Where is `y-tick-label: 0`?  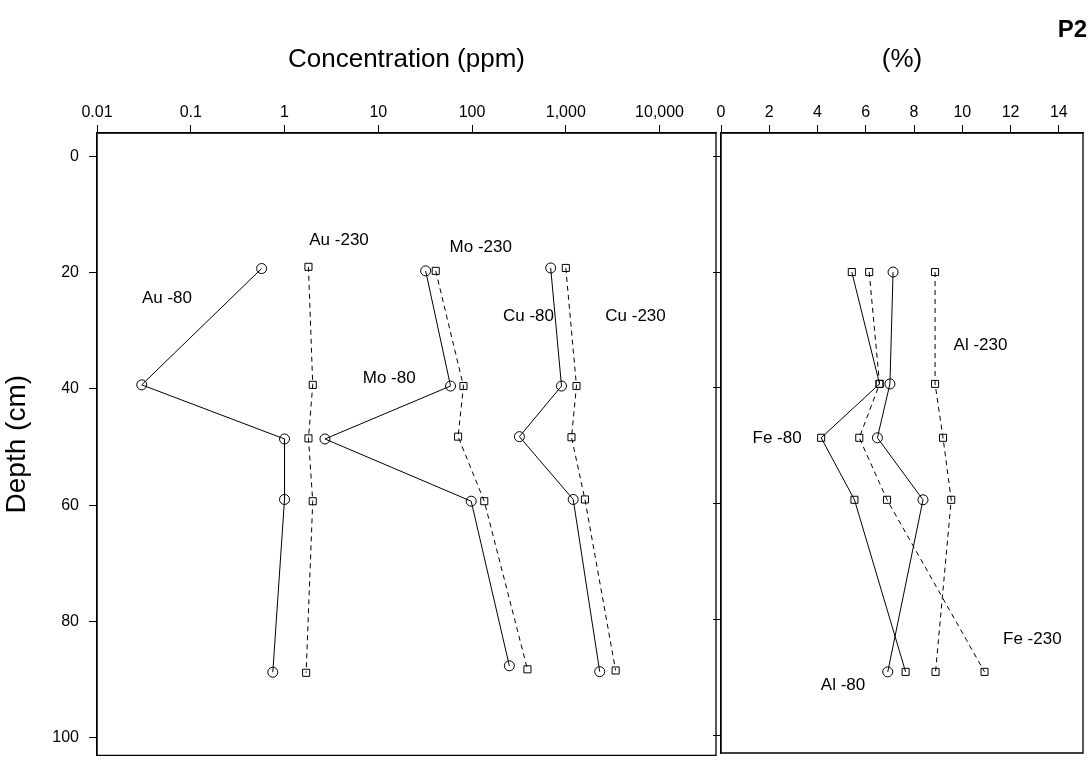 y-tick-label: 0 is located at coordinates (75, 155).